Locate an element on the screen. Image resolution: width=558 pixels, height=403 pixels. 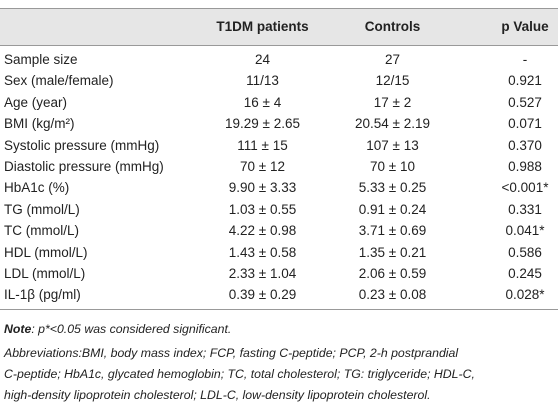
cell: 12/15 is located at coordinates (392, 81).